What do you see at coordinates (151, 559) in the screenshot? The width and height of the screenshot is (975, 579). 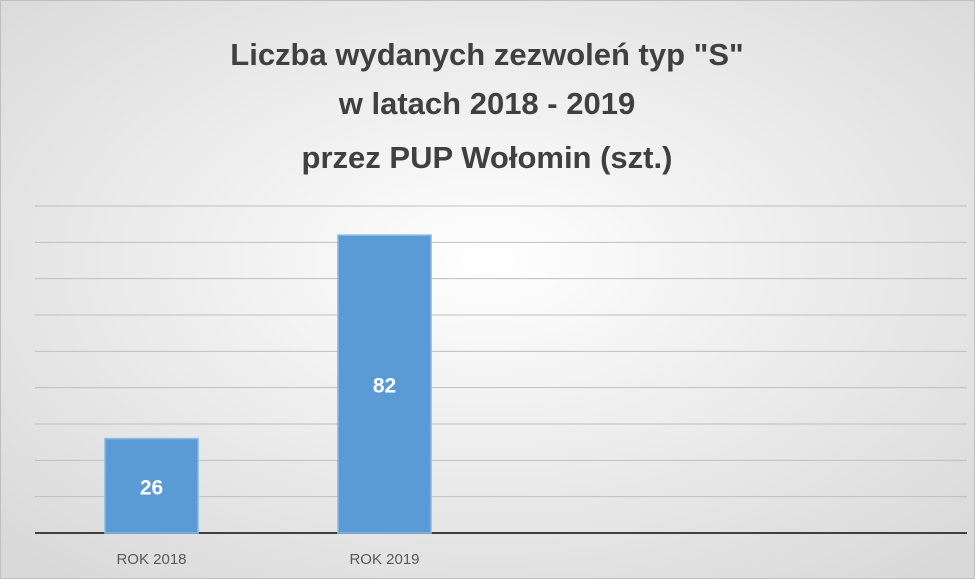 I see `x-tick-label: ROK 2018` at bounding box center [151, 559].